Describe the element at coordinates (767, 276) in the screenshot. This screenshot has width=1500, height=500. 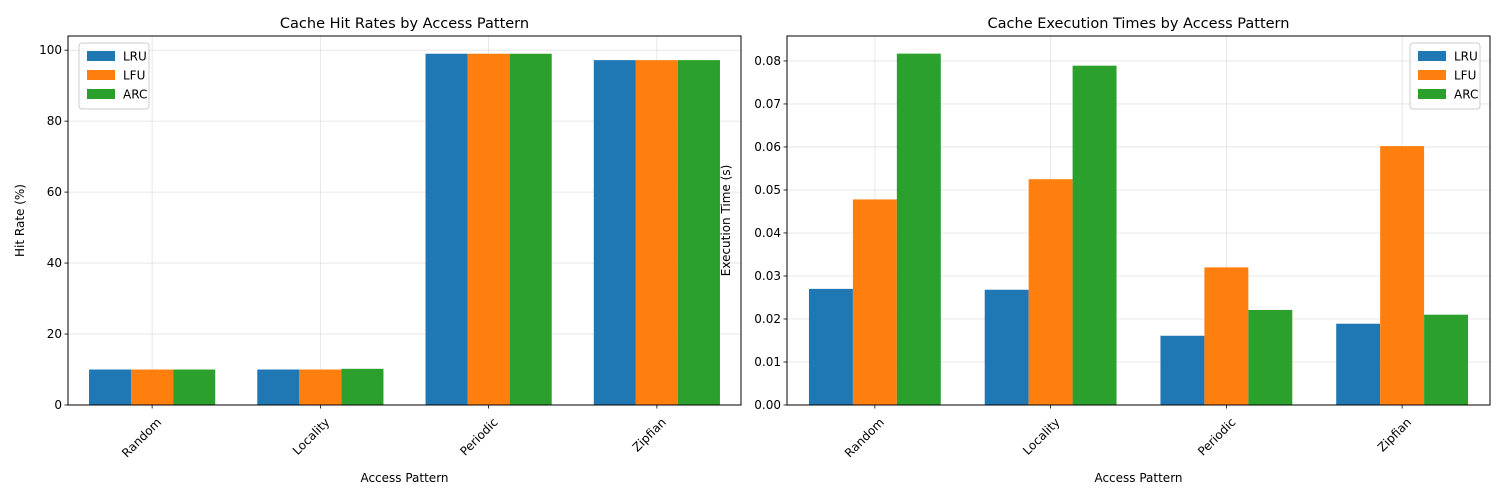
I see `y-tick-label: 0.03` at that location.